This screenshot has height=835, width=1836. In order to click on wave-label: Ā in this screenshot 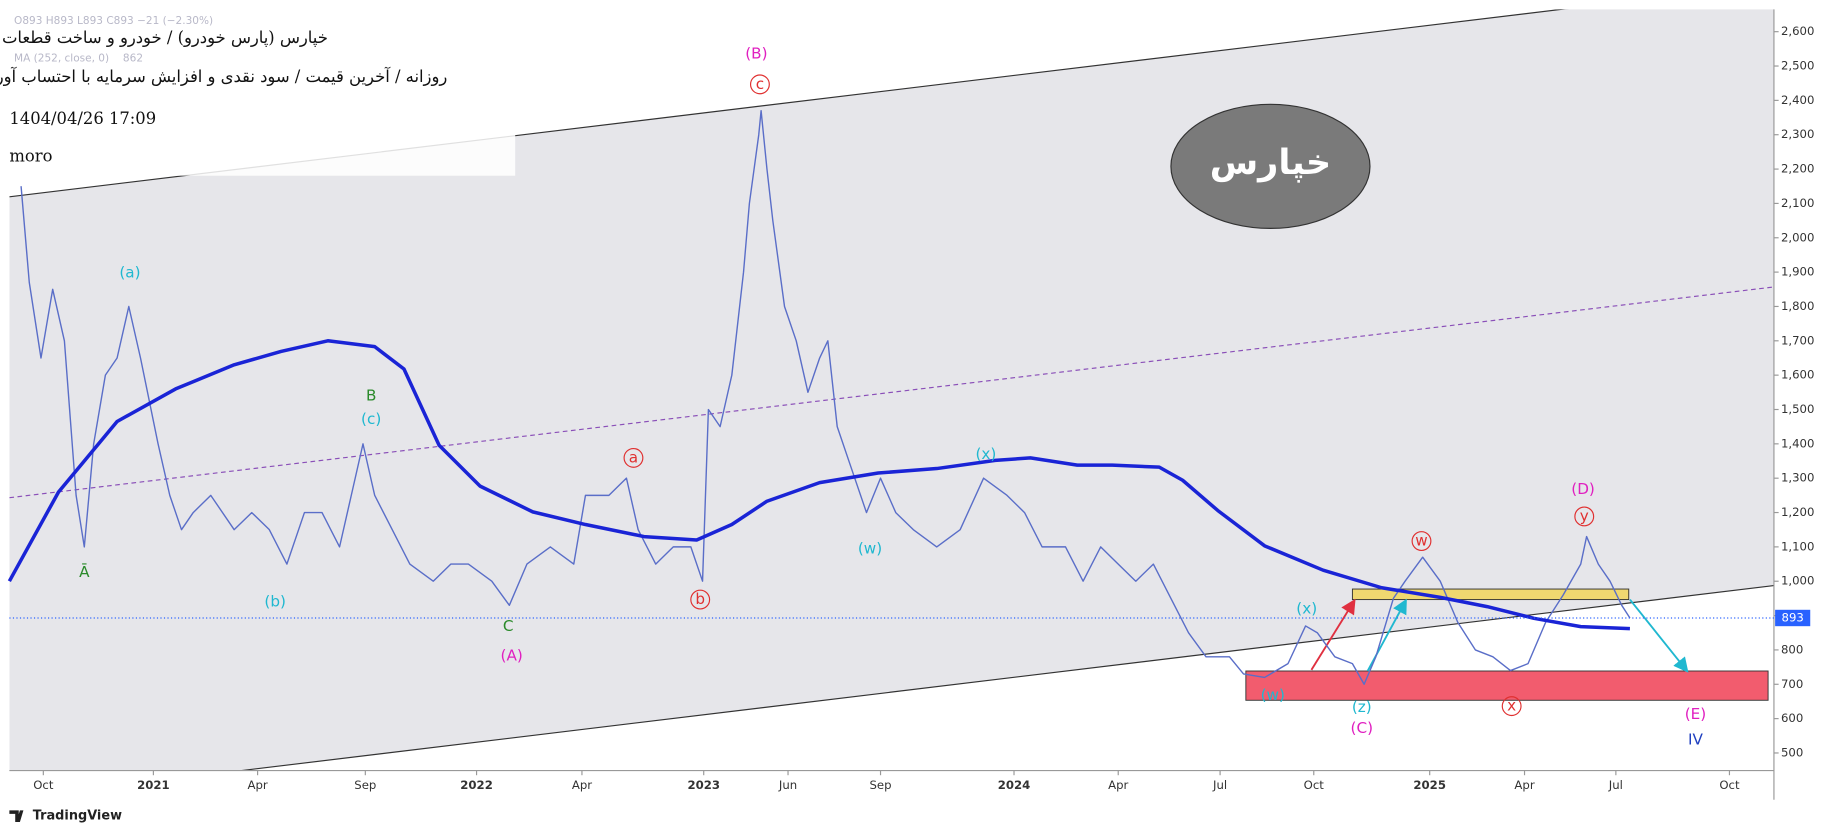, I will do `click(84, 572)`.